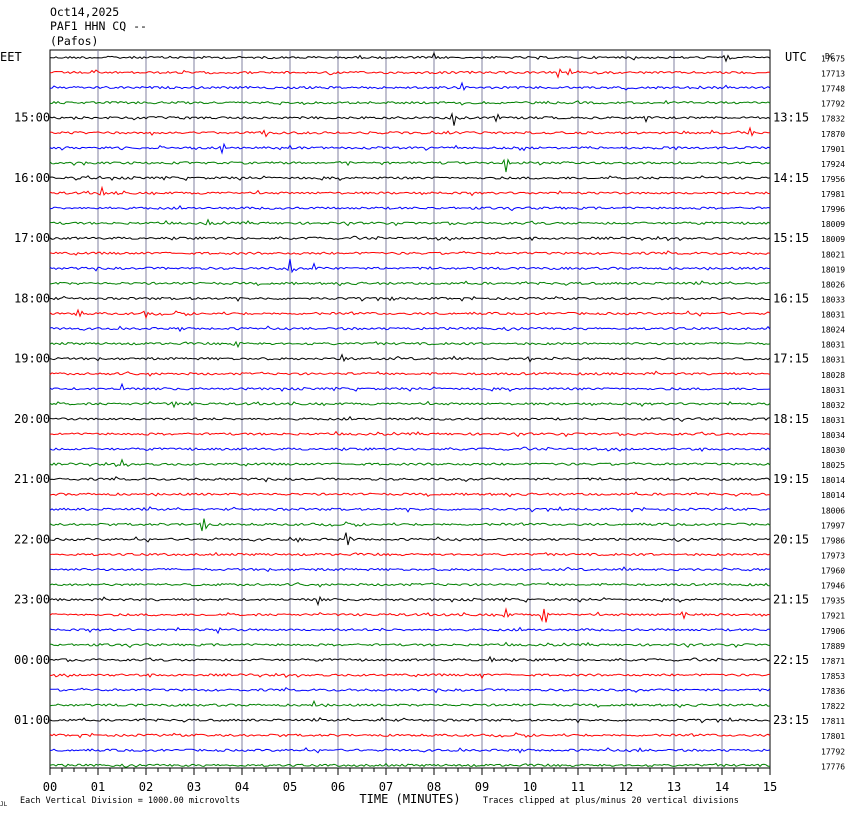 This screenshot has width=850, height=814. I want to click on row-count-label: 18021, so click(833, 254).